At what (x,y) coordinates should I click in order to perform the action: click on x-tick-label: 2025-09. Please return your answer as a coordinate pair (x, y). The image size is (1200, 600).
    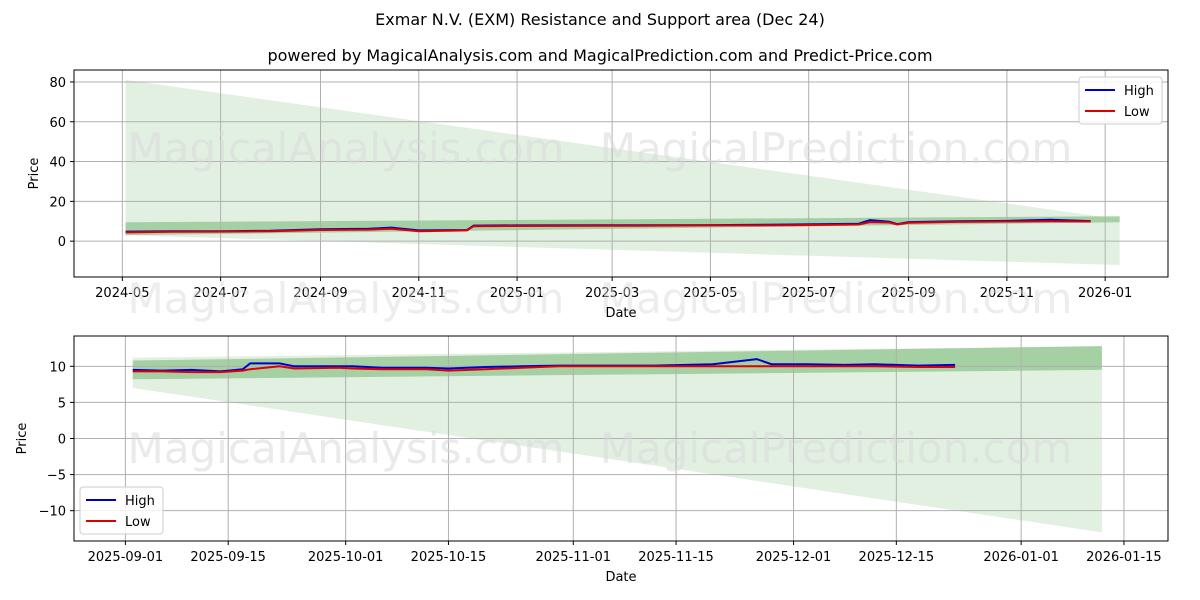
    Looking at the image, I should click on (908, 293).